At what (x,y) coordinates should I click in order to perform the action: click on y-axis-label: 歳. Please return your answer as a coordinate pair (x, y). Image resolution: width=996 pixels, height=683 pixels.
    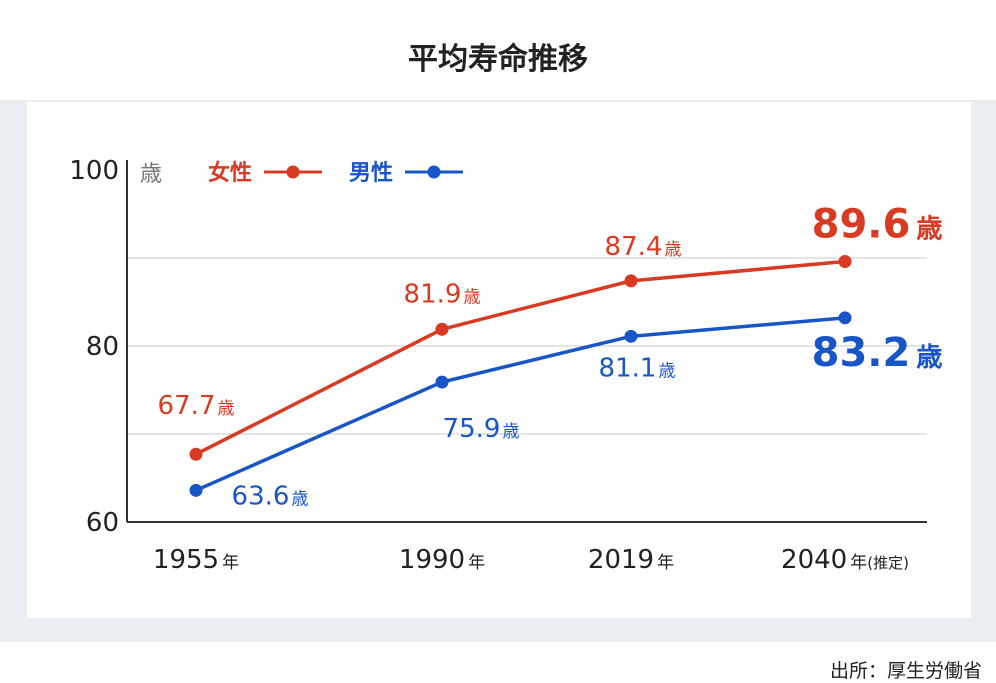
    Looking at the image, I should click on (151, 174).